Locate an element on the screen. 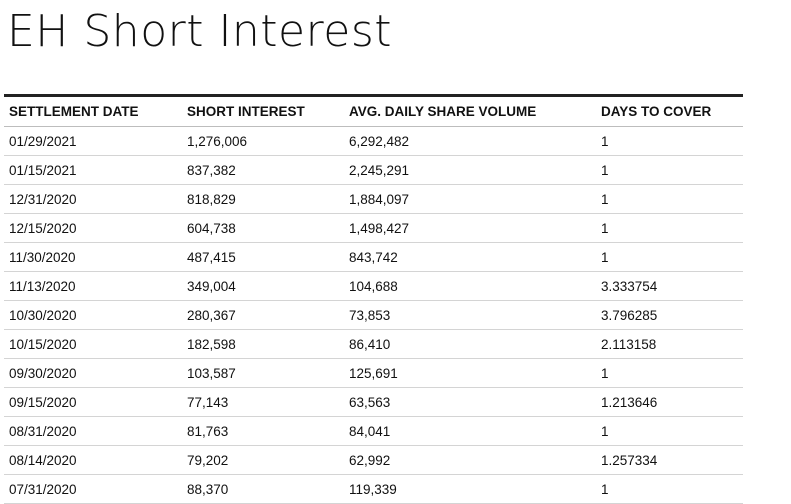  cell-short-interest: 182,598 is located at coordinates (263, 344).